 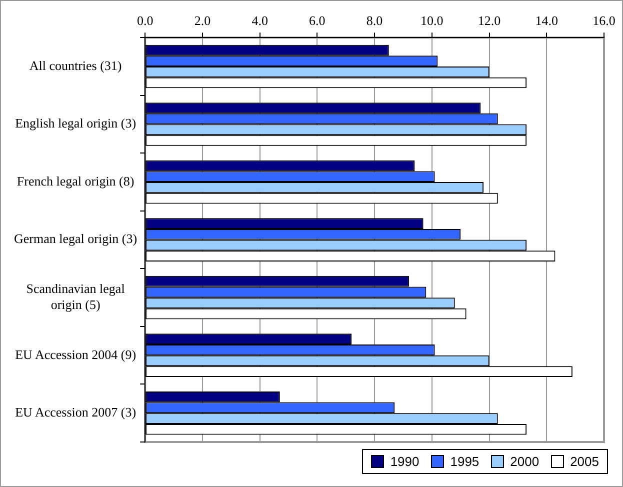 I want to click on x-tick-label: 8.0, so click(x=374, y=20).